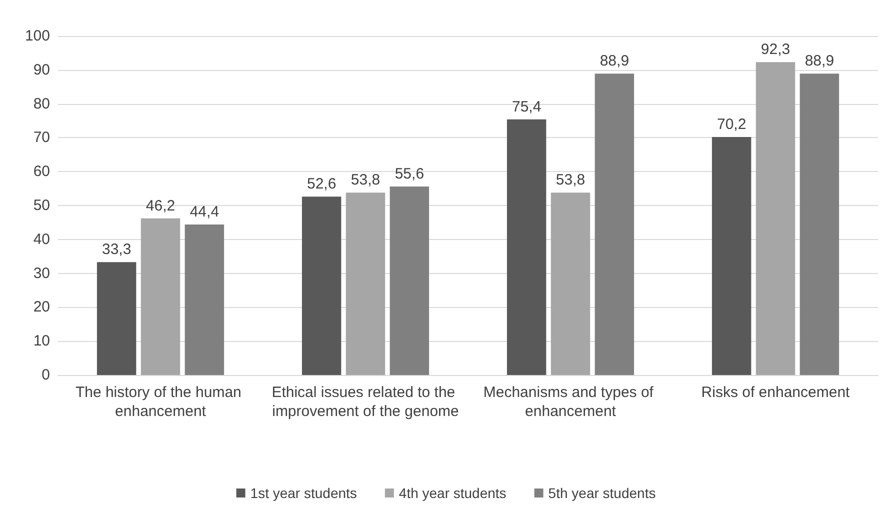  I want to click on y-tick-label: 30, so click(41, 273).